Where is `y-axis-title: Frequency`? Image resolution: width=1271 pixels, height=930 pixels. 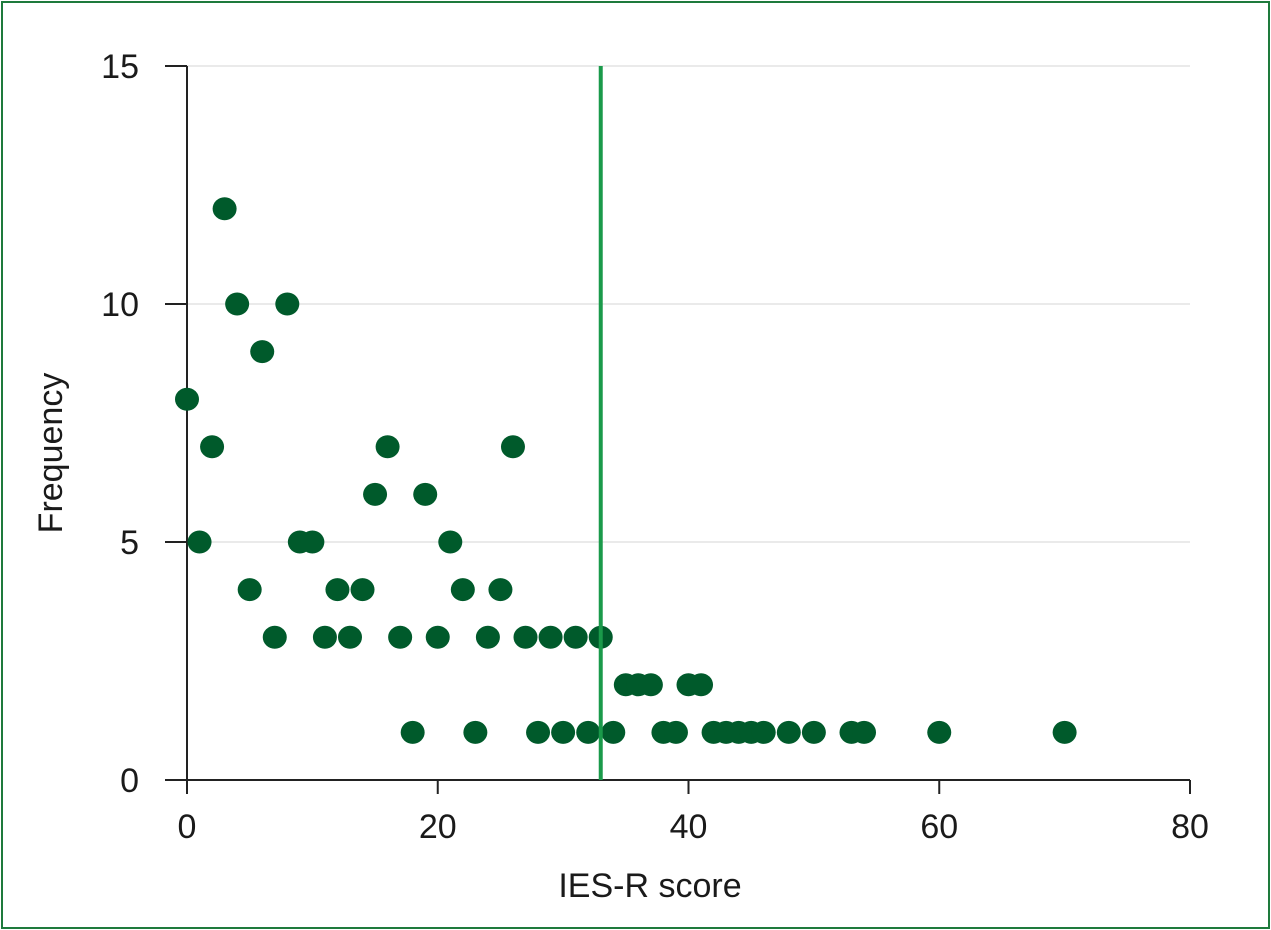
y-axis-title: Frequency is located at coordinates (51, 453).